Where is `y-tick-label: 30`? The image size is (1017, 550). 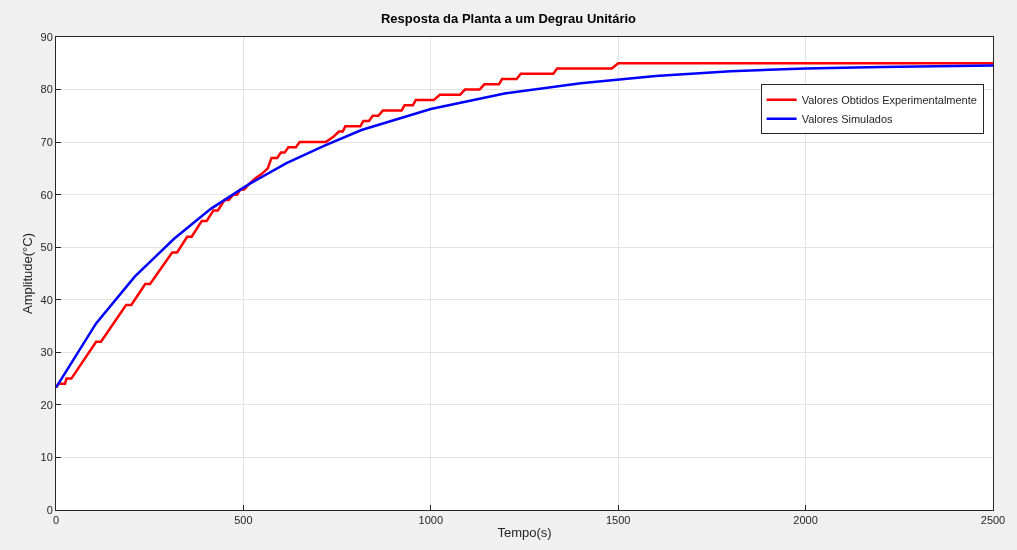 y-tick-label: 30 is located at coordinates (46, 352).